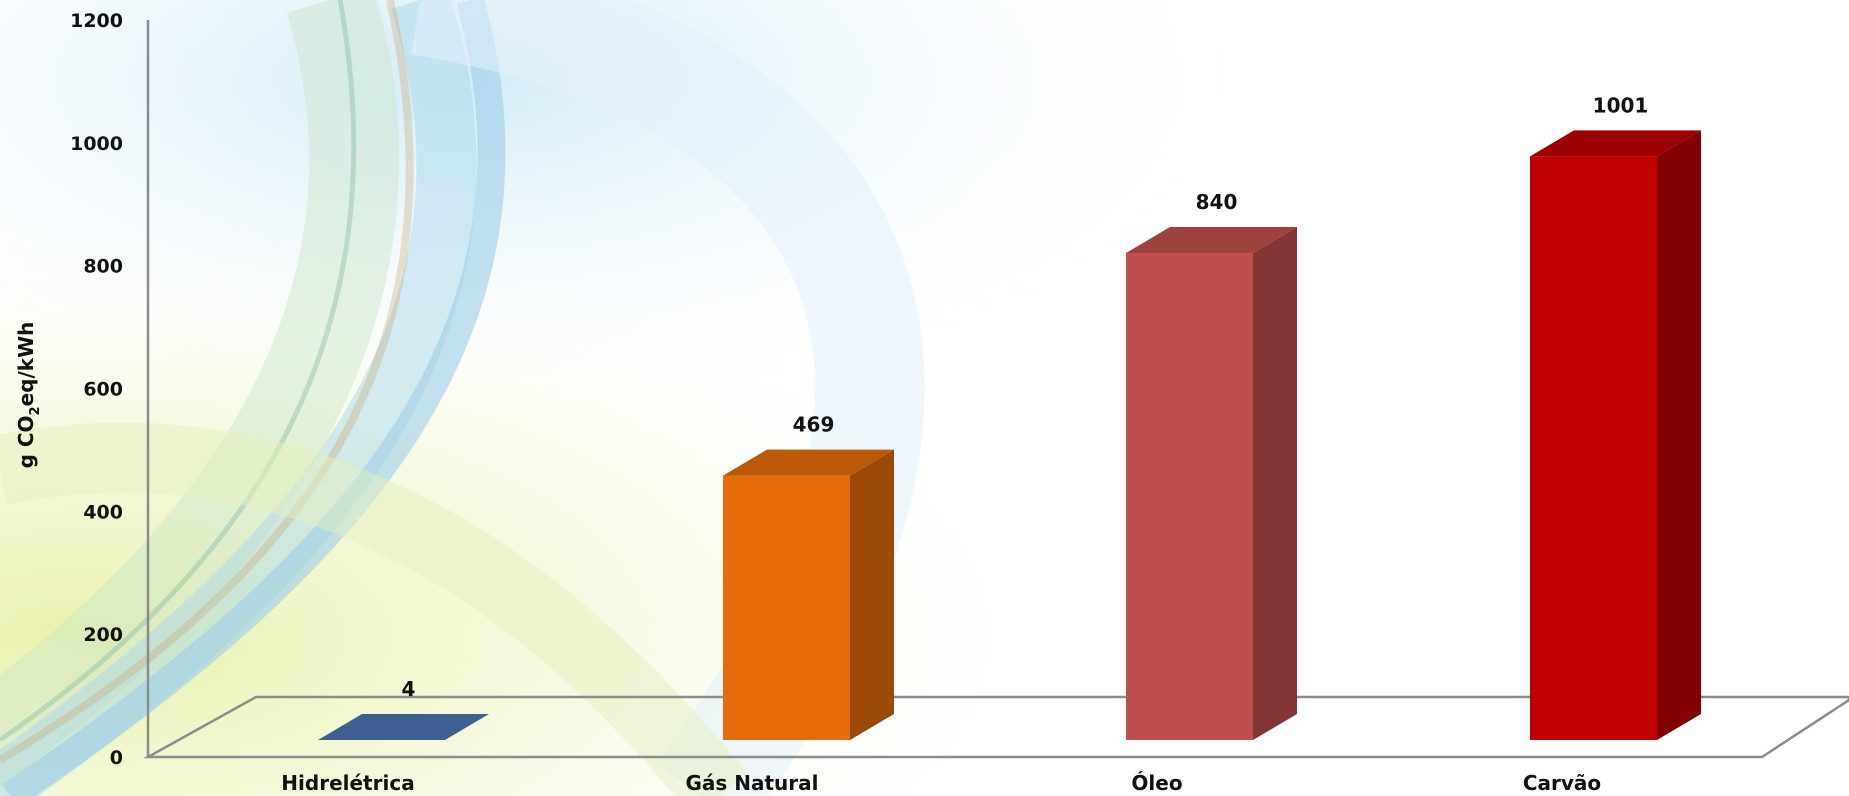 This screenshot has width=1849, height=796. What do you see at coordinates (409, 689) in the screenshot?
I see `data-label: 4` at bounding box center [409, 689].